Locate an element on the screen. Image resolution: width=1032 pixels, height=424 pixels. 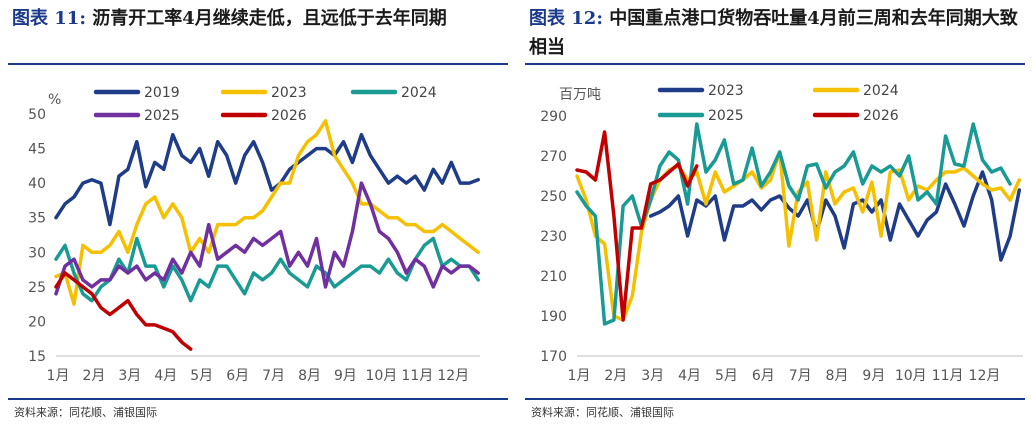
y-unit-label: 百万吨 is located at coordinates (580, 95).